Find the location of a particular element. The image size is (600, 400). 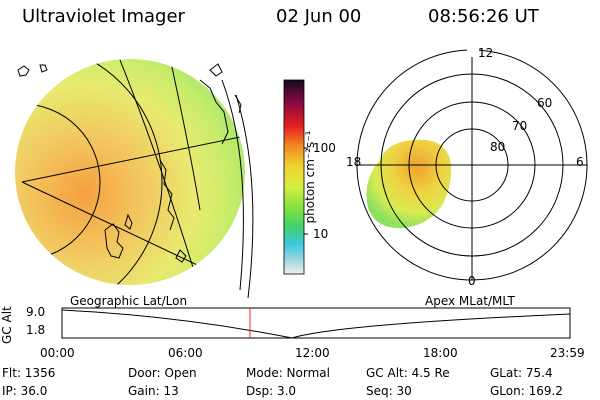

gc-altitude: GC Alt: 4.5 Re is located at coordinates (408, 373).